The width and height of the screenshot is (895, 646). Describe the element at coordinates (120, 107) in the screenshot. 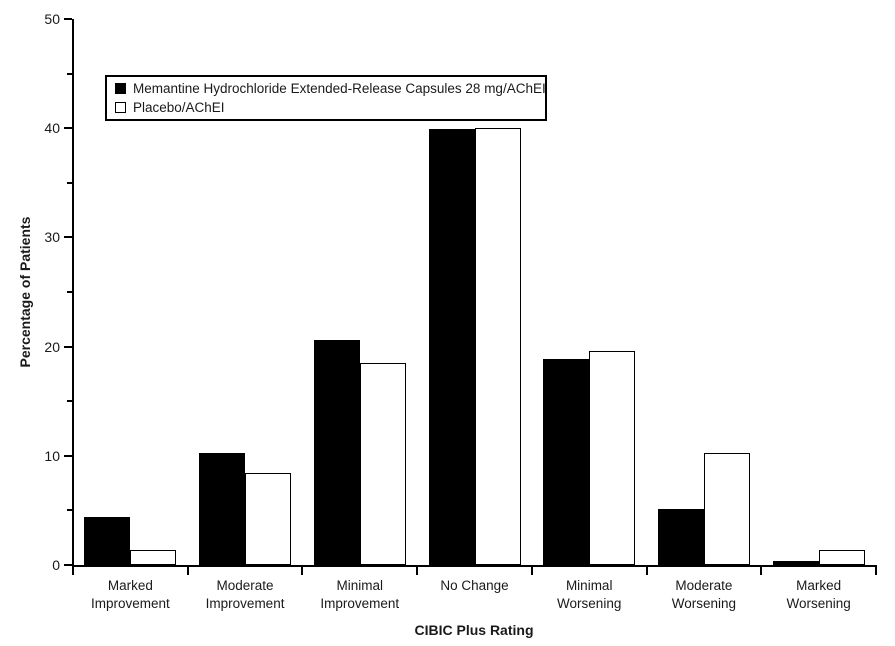

I see `legend-swatch-placebo-icon` at that location.